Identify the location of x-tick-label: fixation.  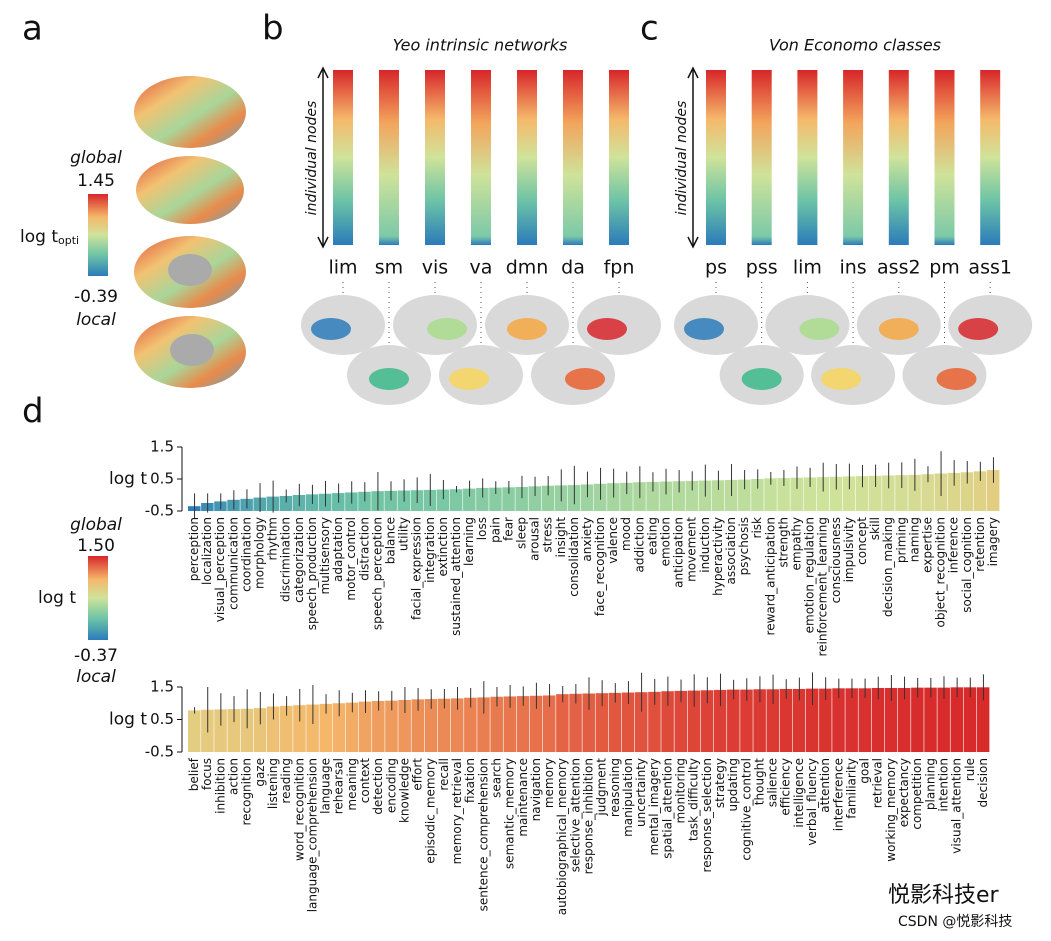
(470, 780).